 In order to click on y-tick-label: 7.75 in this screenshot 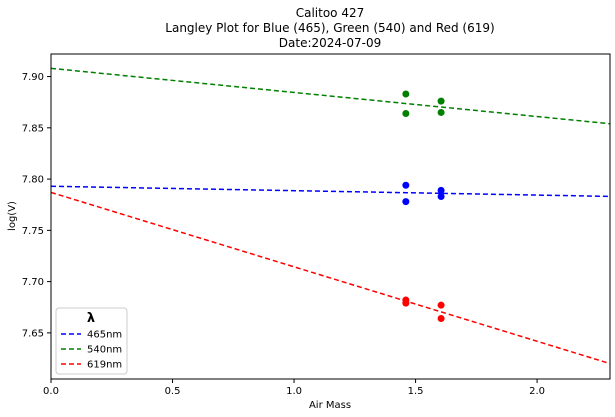, I will do `click(33, 231)`.